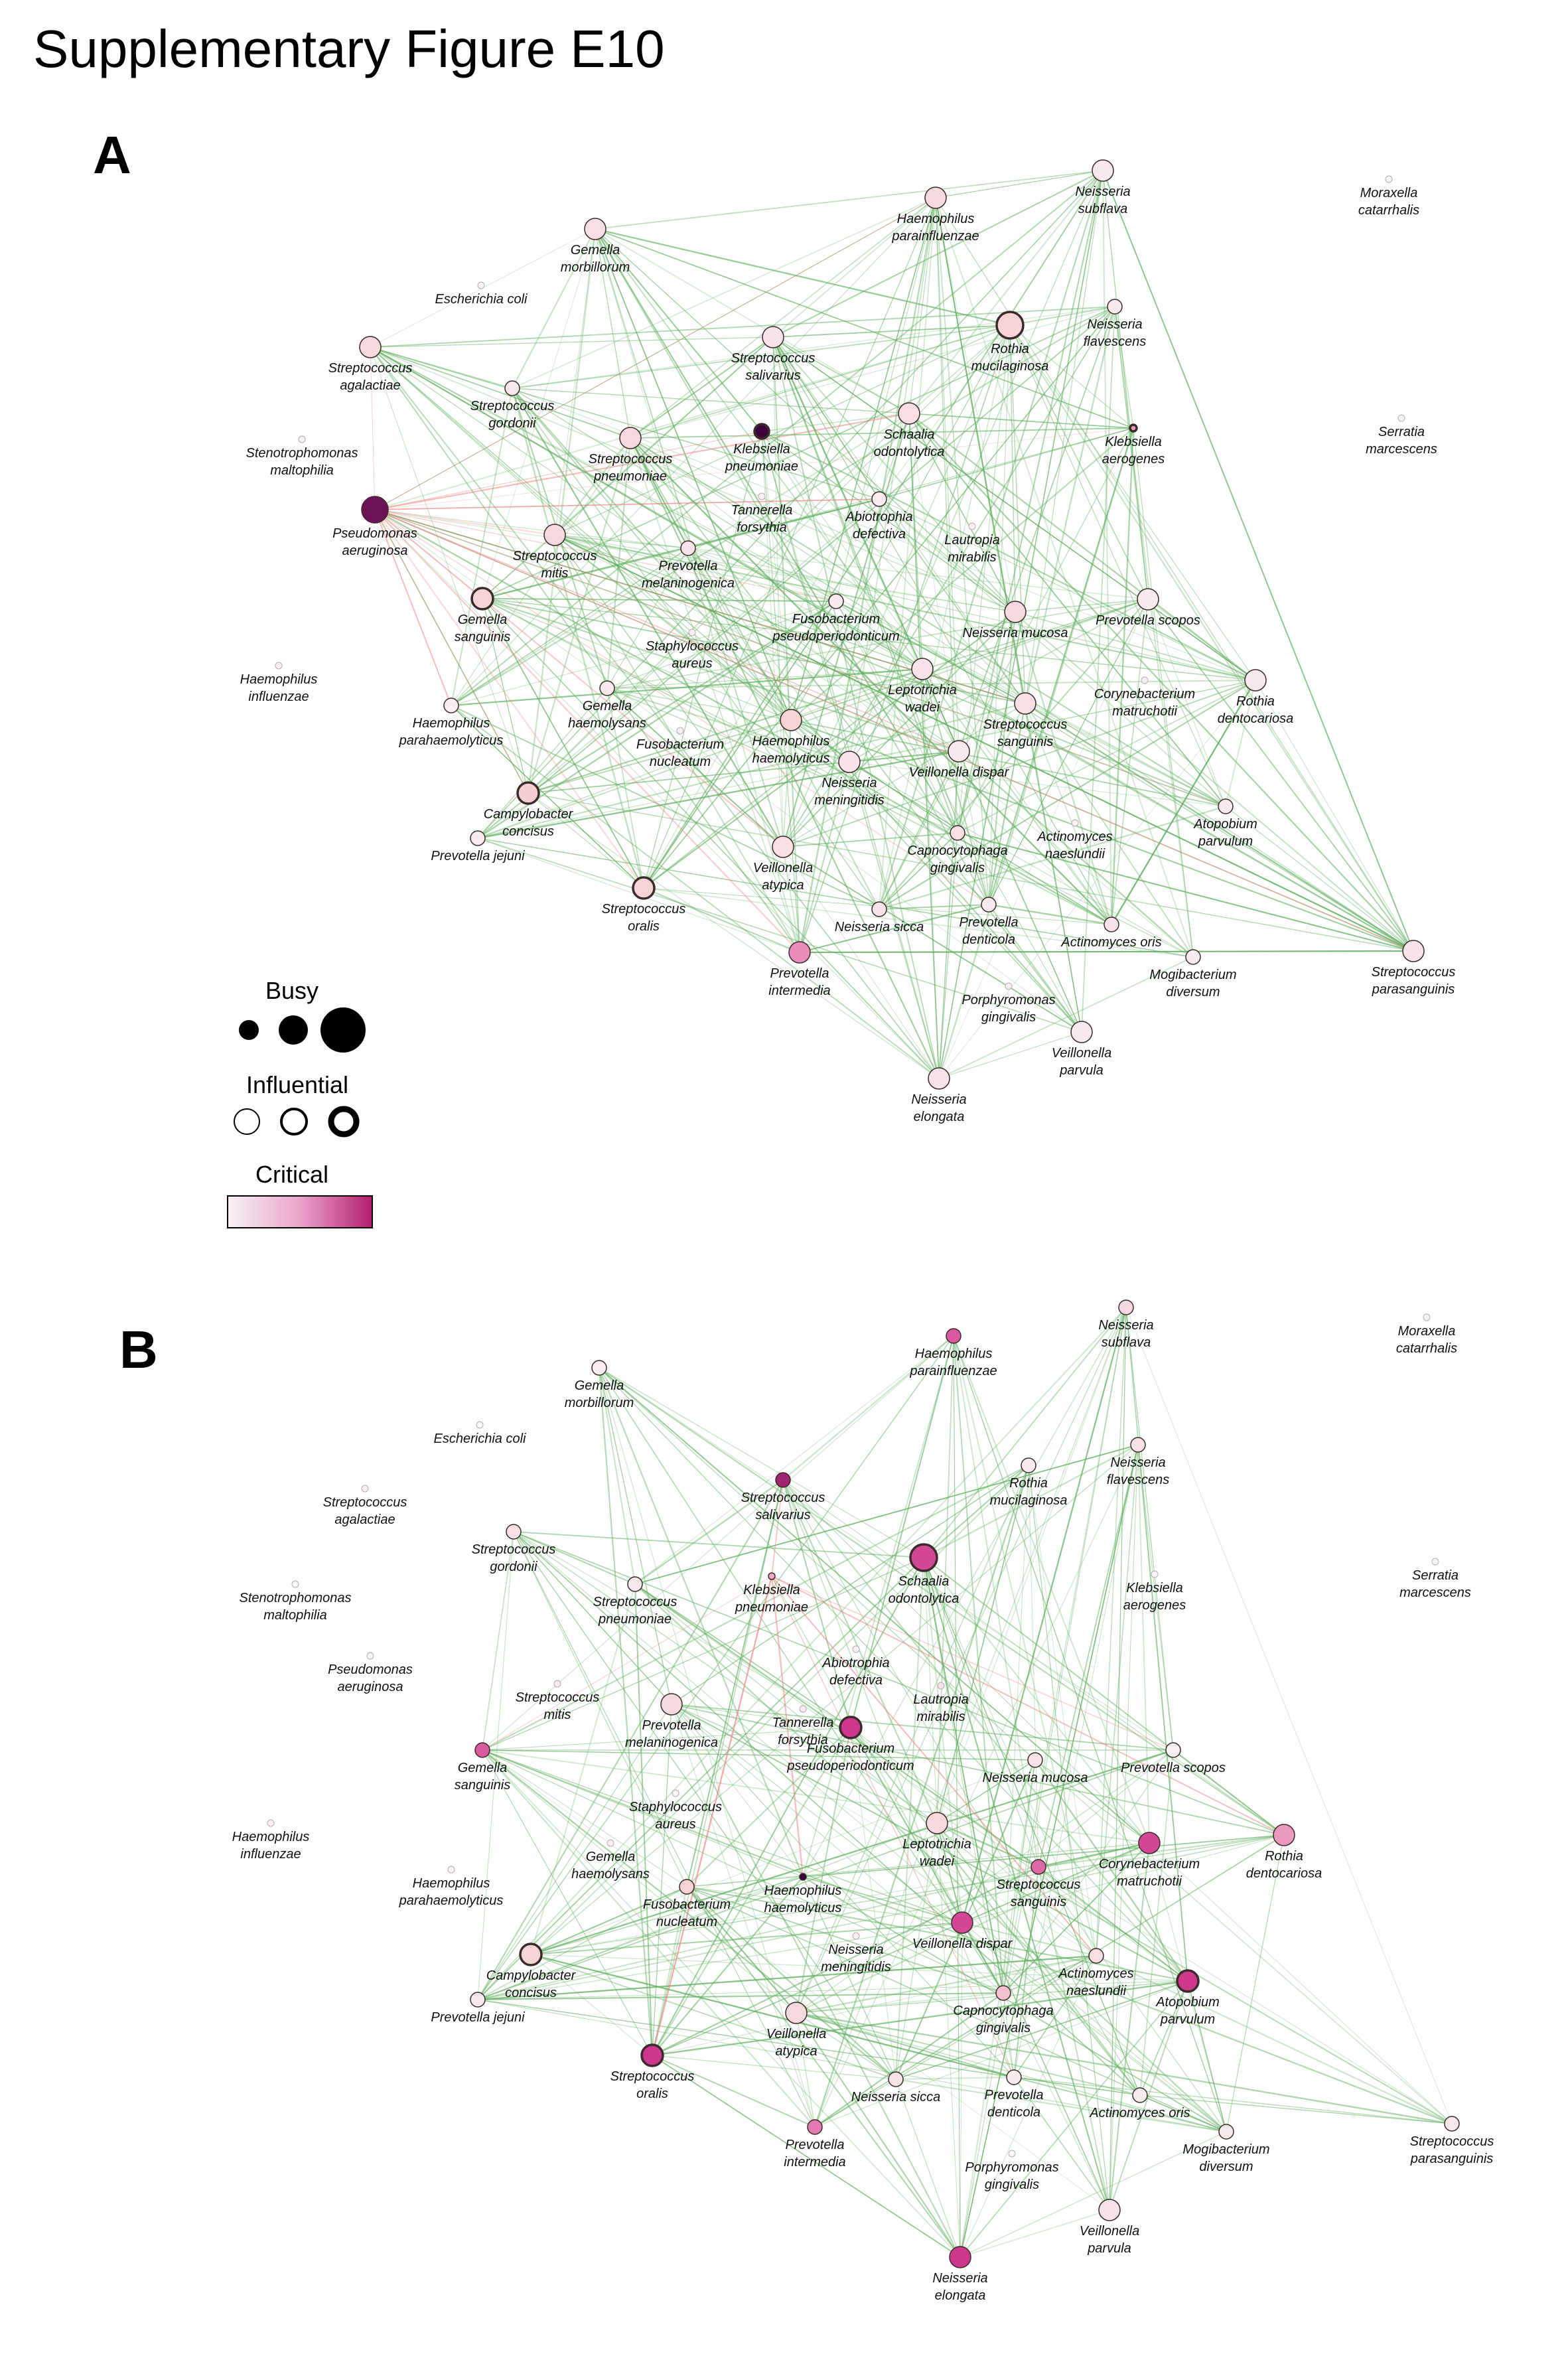 The width and height of the screenshot is (1568, 2356). Describe the element at coordinates (1096, 1973) in the screenshot. I see `node-actinomyces-naeslundii: Actinomyces naeslundii` at that location.